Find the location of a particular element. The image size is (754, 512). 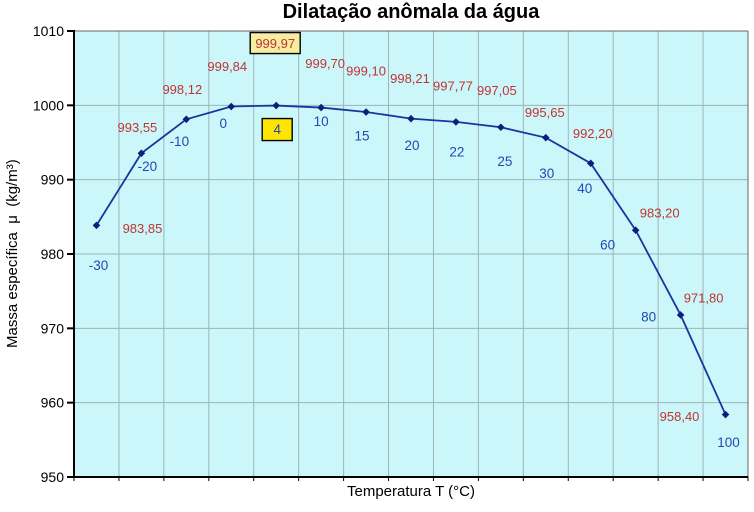

temp-label: 30 is located at coordinates (546, 173).